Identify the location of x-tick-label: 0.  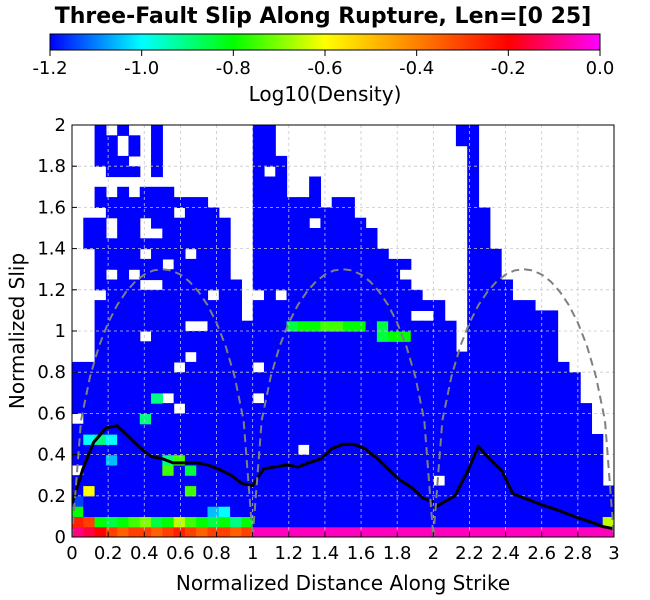
(71, 553).